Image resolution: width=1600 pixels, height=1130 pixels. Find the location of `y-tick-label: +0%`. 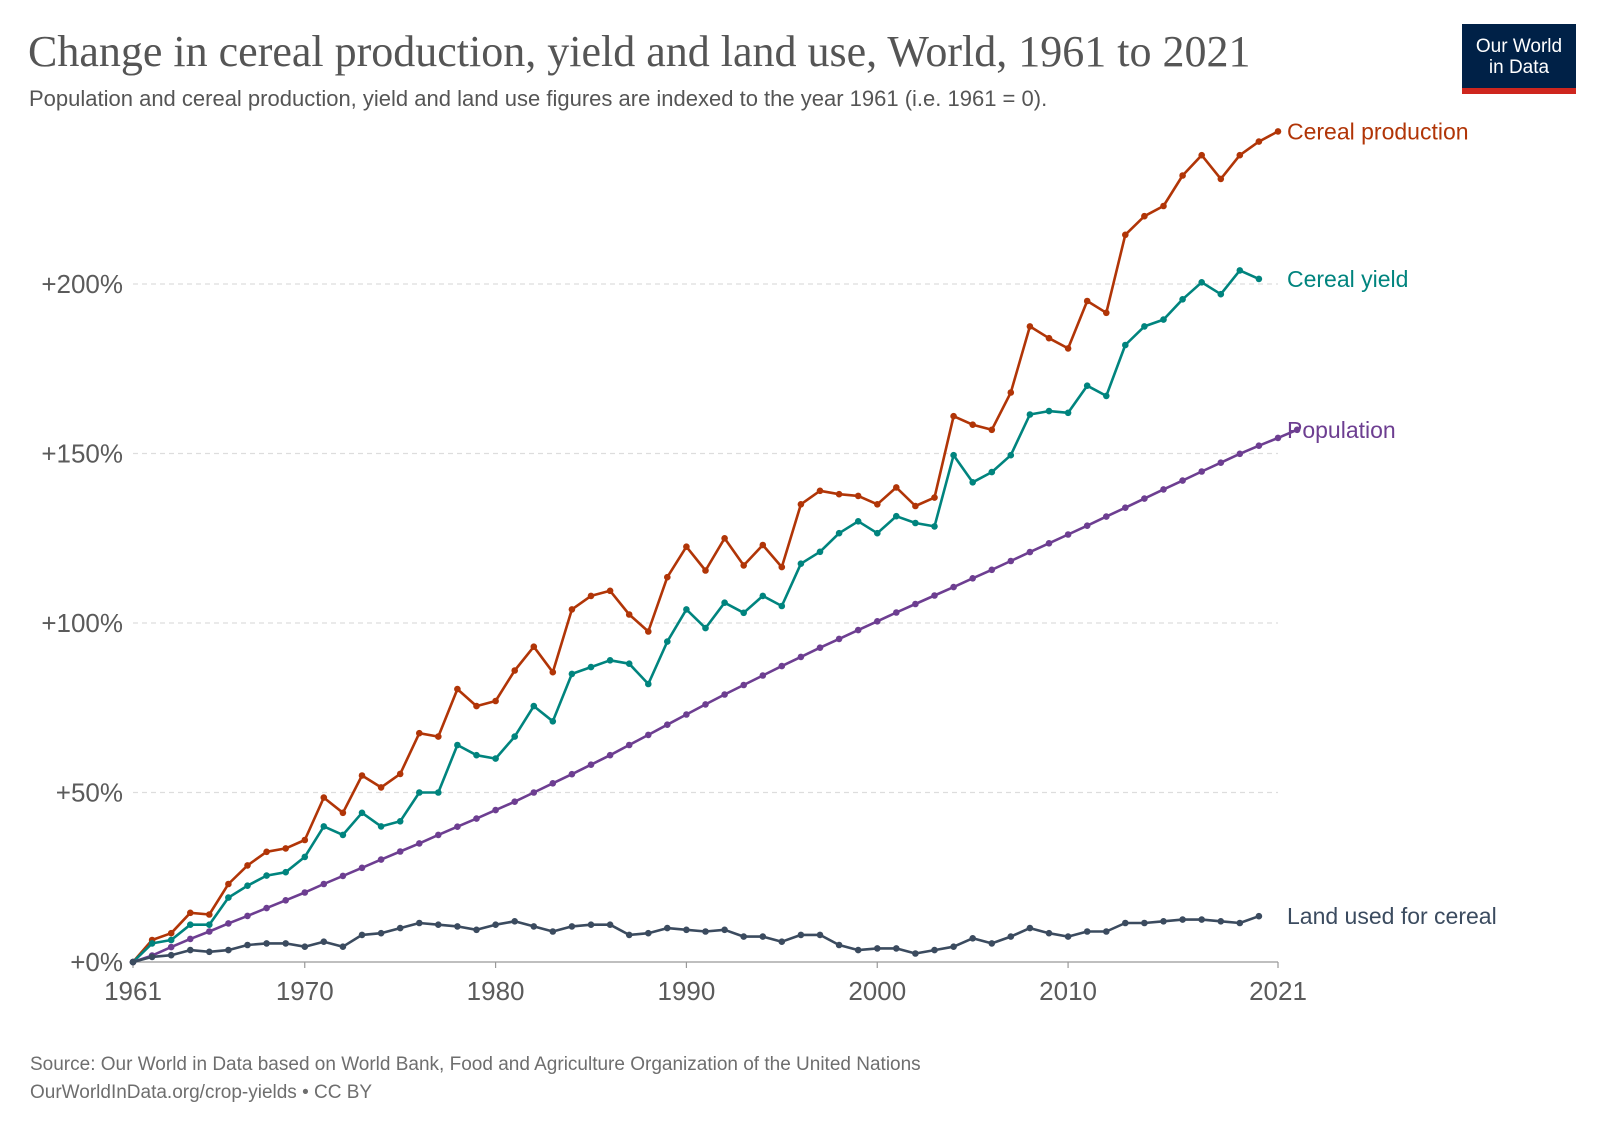

y-tick-label: +0% is located at coordinates (96, 962).